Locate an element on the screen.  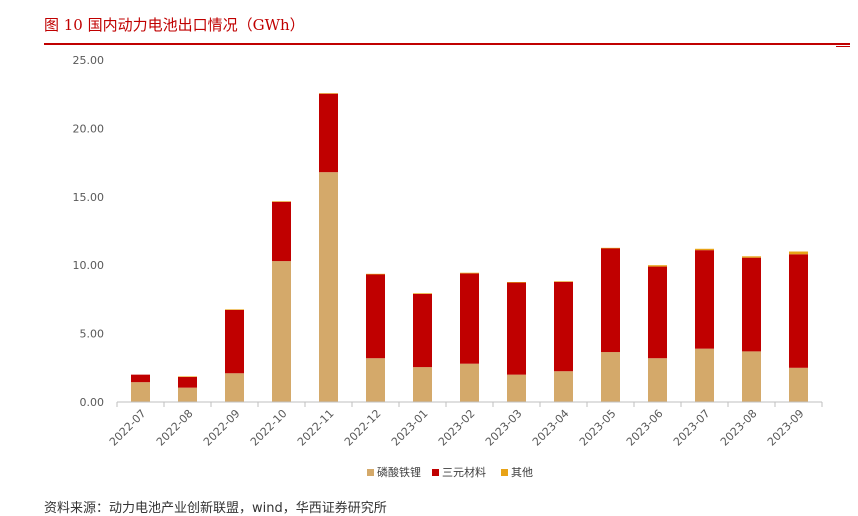
legend-item: 三元材料 is located at coordinates (459, 472).